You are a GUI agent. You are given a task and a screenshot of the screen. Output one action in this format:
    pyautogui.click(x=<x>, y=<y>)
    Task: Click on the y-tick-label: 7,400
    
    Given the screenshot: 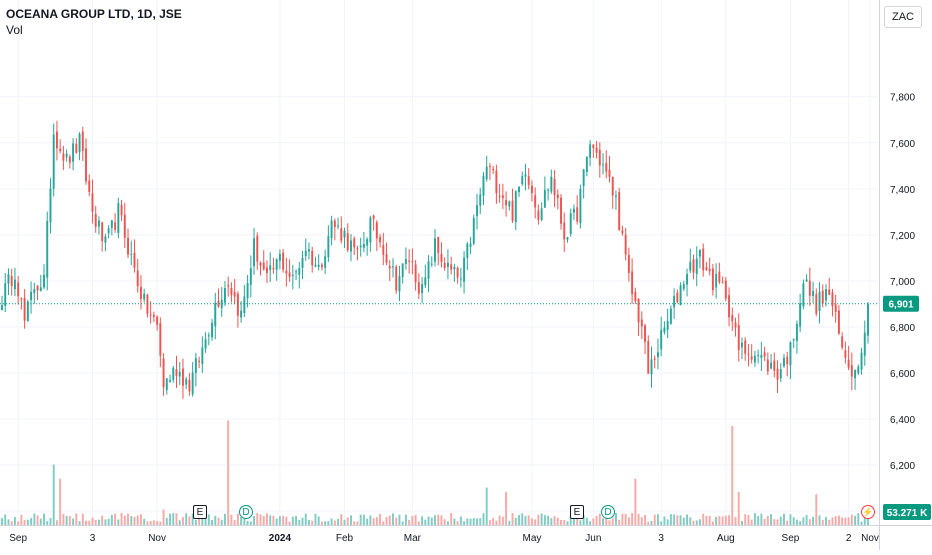 What is the action you would take?
    pyautogui.click(x=902, y=190)
    